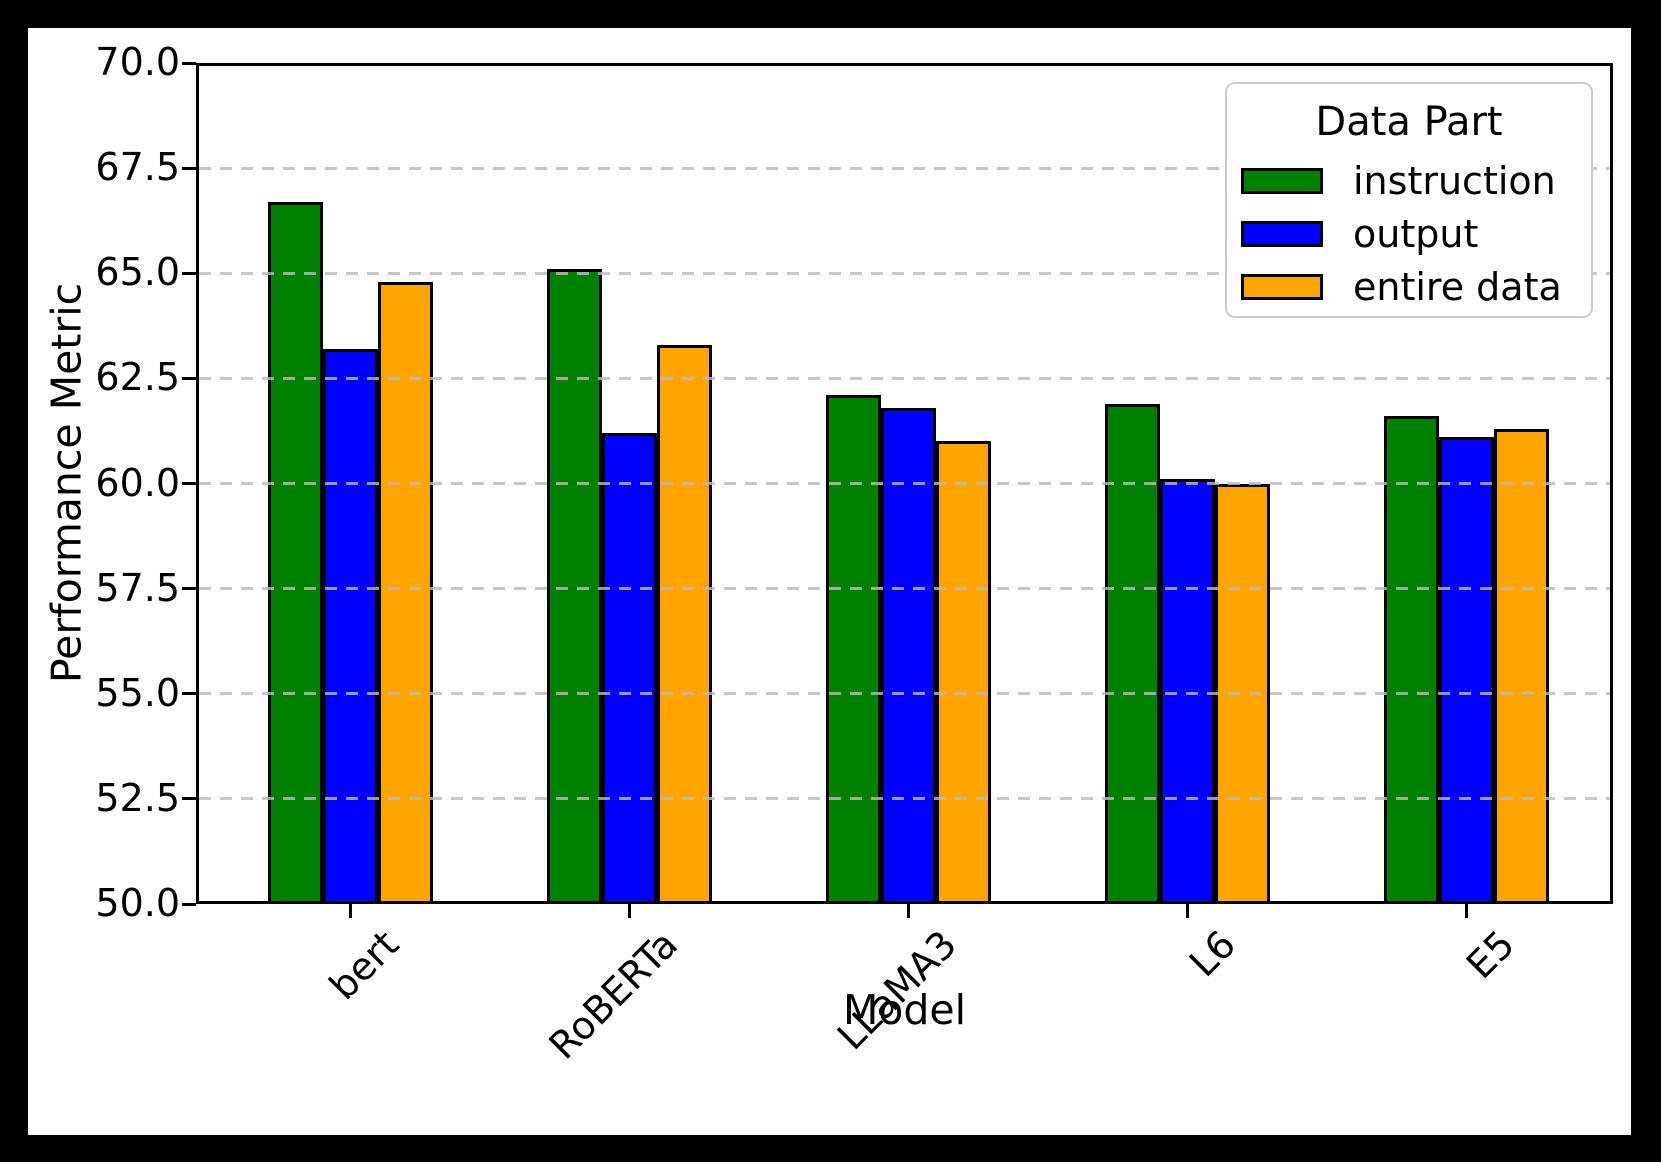  Describe the element at coordinates (1490, 955) in the screenshot. I see `x-tick-label-E5: E5` at that location.